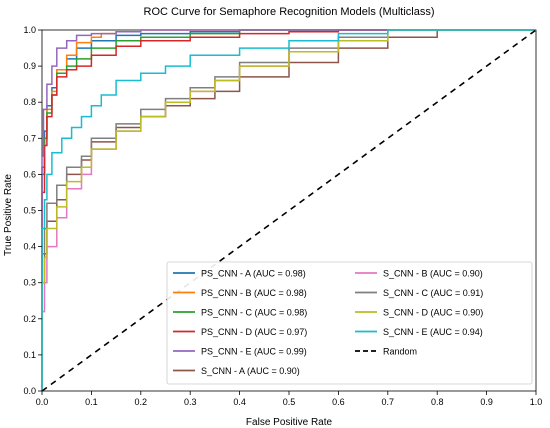 The image size is (550, 428). Describe the element at coordinates (91, 402) in the screenshot. I see `x-tick-label: 0.1` at that location.